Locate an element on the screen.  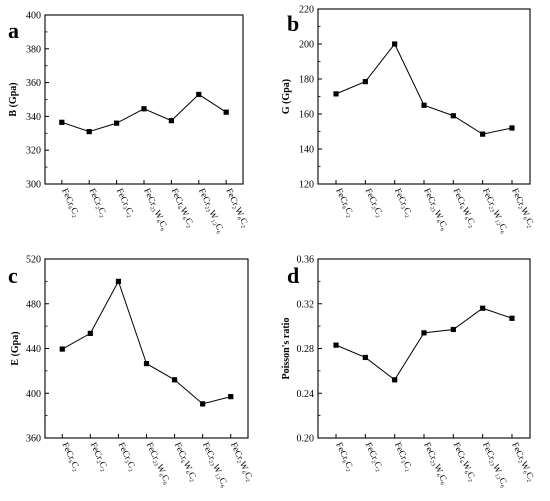
y-tick-label: 0.28 is located at coordinates (306, 349).